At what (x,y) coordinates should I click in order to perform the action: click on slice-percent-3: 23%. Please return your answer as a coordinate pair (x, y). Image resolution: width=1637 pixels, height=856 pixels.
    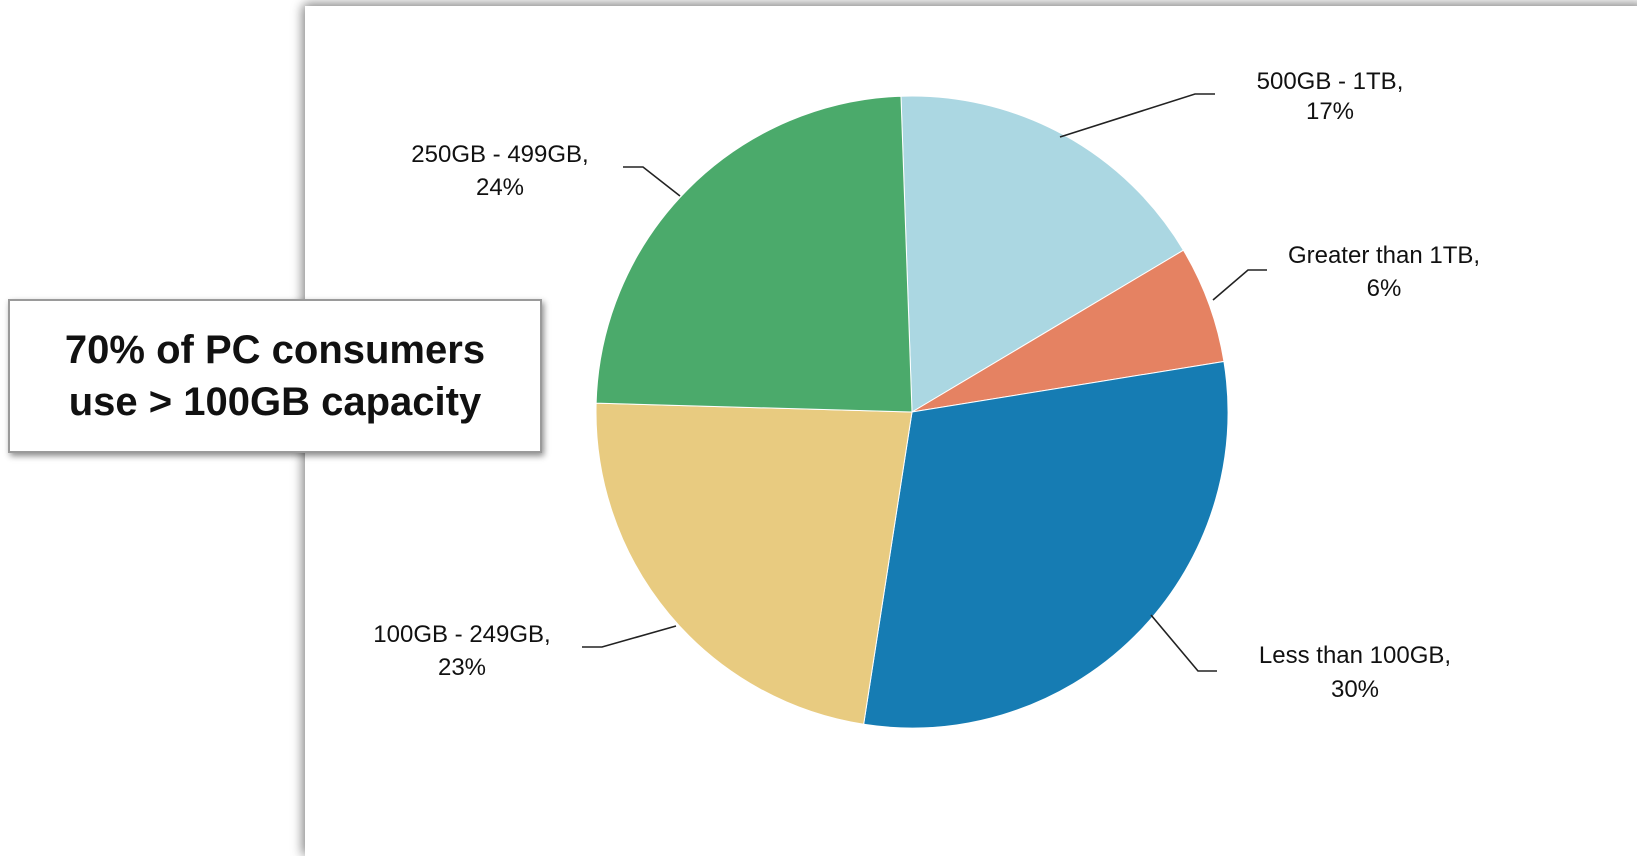
    Looking at the image, I should click on (462, 667).